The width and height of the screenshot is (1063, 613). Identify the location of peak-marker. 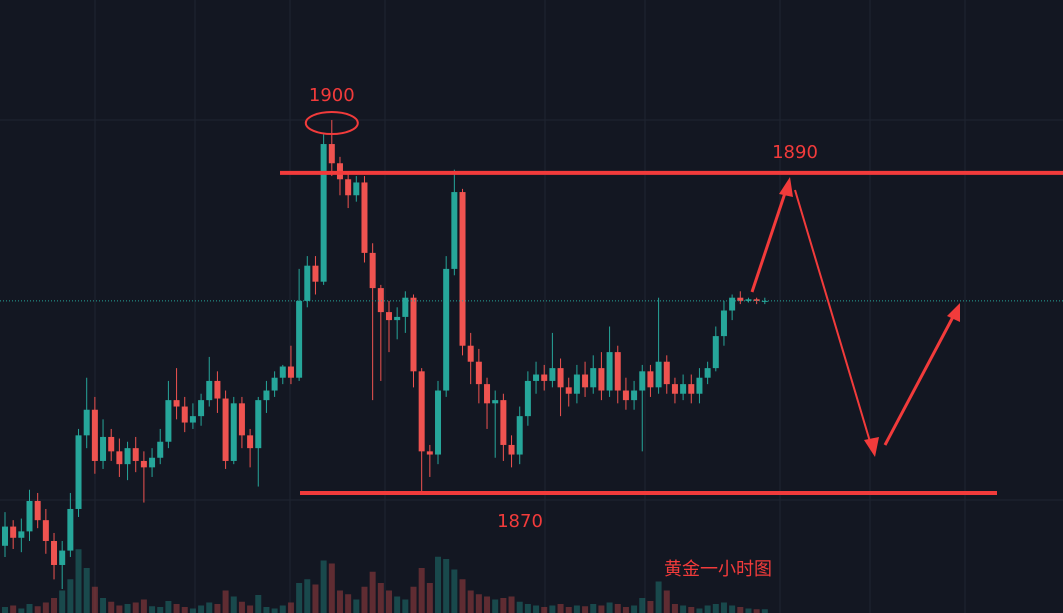
(331, 123).